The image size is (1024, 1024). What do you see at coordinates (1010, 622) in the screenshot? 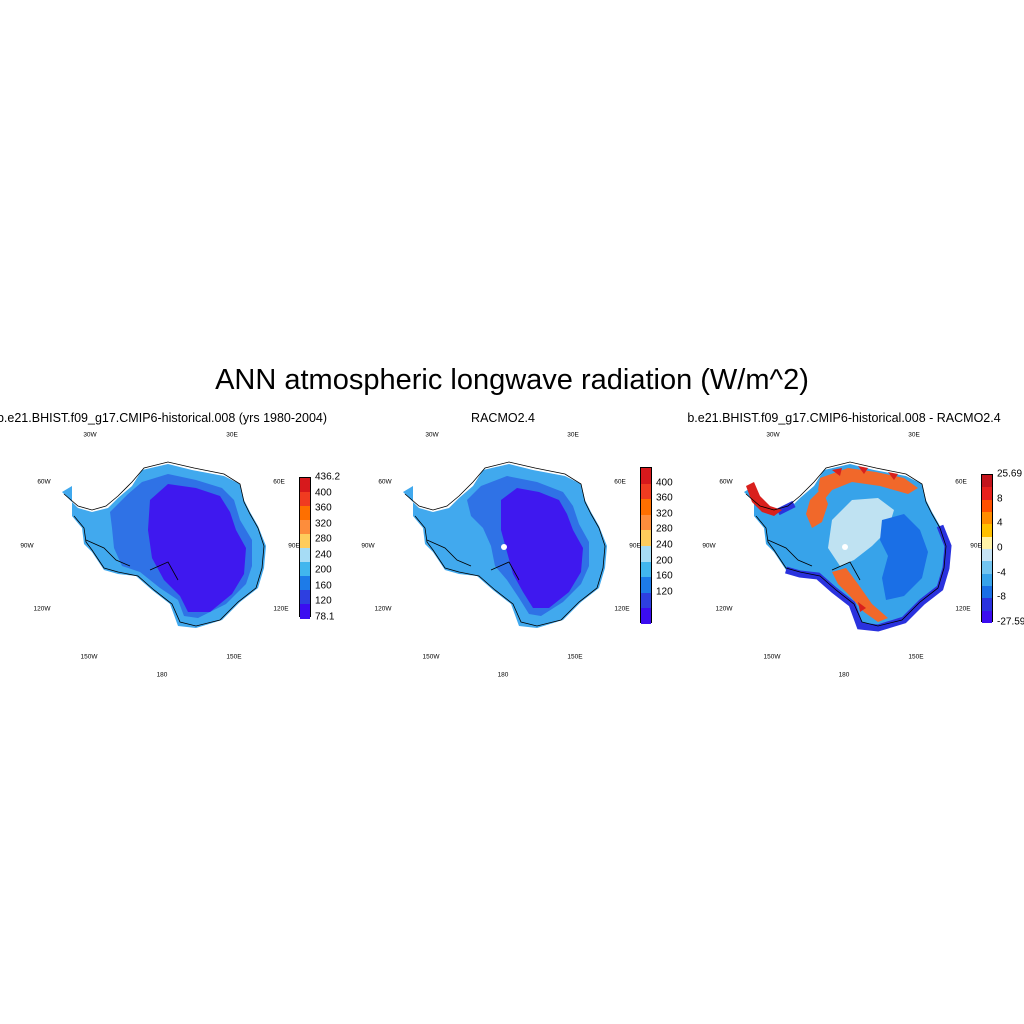
I see `colorbar-tick-label: -27.59` at bounding box center [1010, 622].